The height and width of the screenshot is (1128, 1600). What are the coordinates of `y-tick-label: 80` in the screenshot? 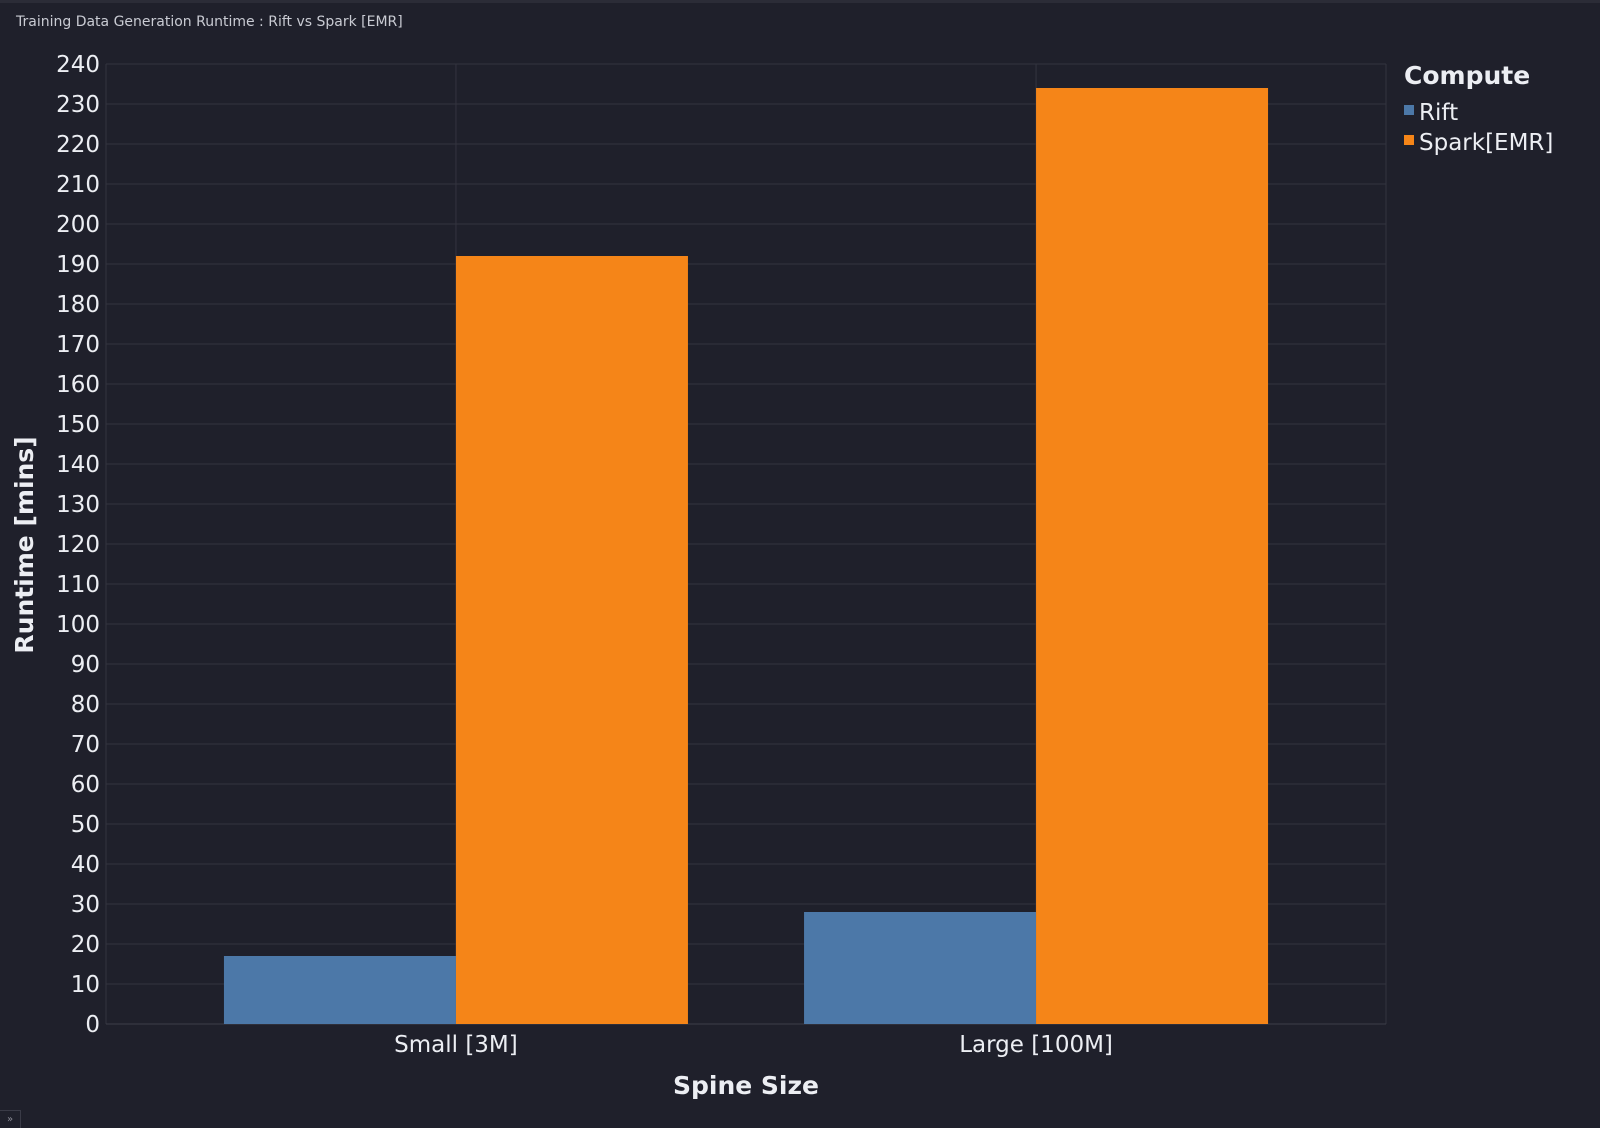 It's located at (85, 705).